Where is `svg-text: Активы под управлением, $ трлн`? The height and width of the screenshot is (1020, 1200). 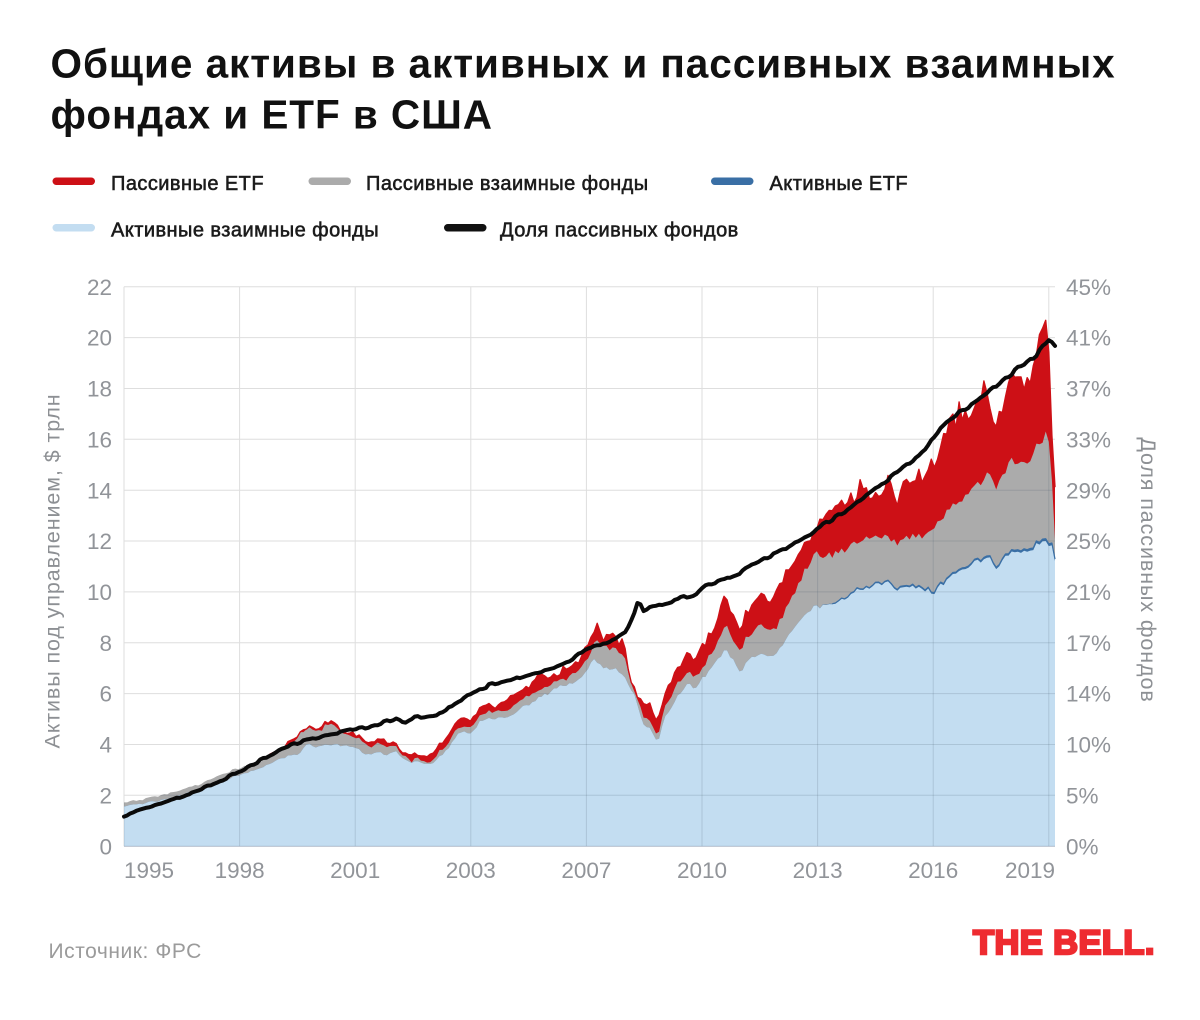
svg-text: Активы под управлением, $ трлн is located at coordinates (53, 570).